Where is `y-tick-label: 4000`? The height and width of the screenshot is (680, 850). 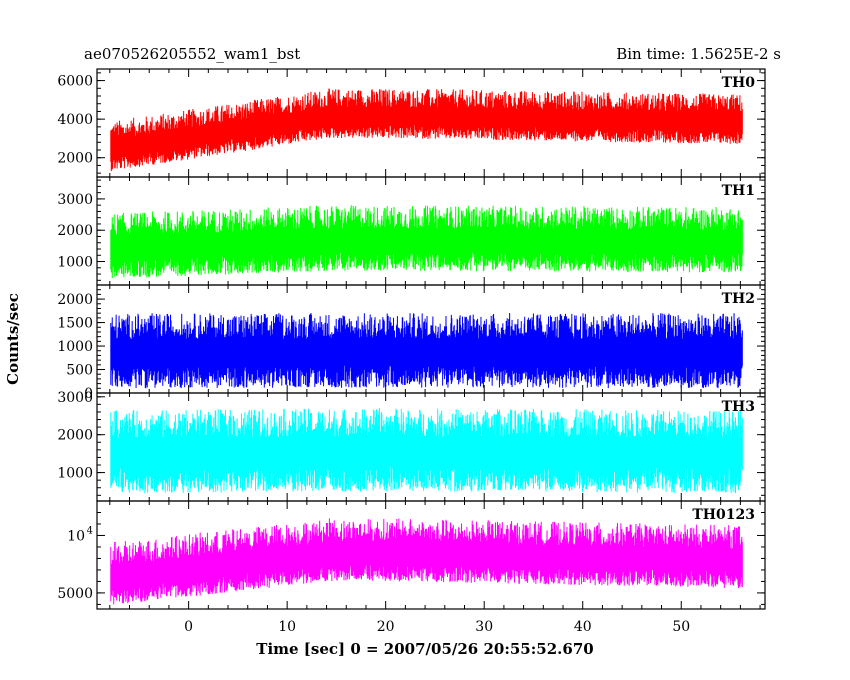
y-tick-label: 4000 is located at coordinates (75, 120).